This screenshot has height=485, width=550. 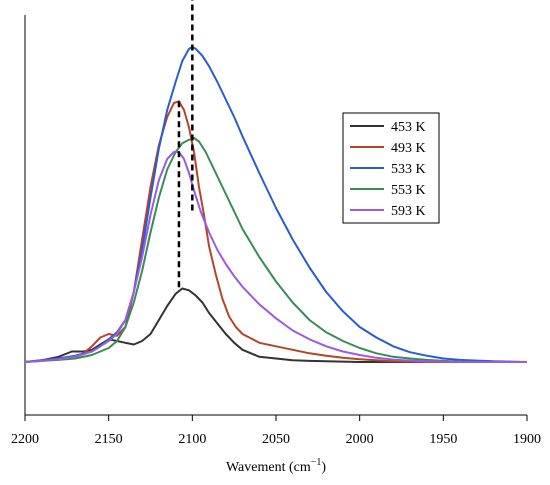 What do you see at coordinates (276, 439) in the screenshot?
I see `x-tick-label: 2050` at bounding box center [276, 439].